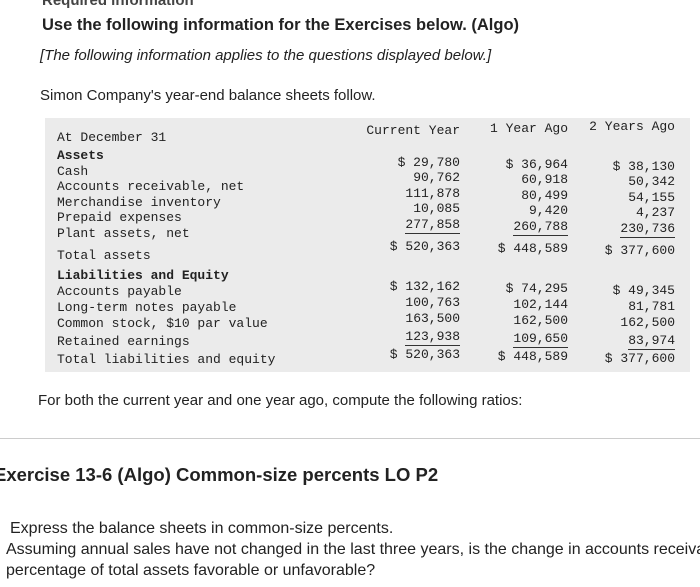  Describe the element at coordinates (643, 166) in the screenshot. I see `amount: $ 38,130` at that location.